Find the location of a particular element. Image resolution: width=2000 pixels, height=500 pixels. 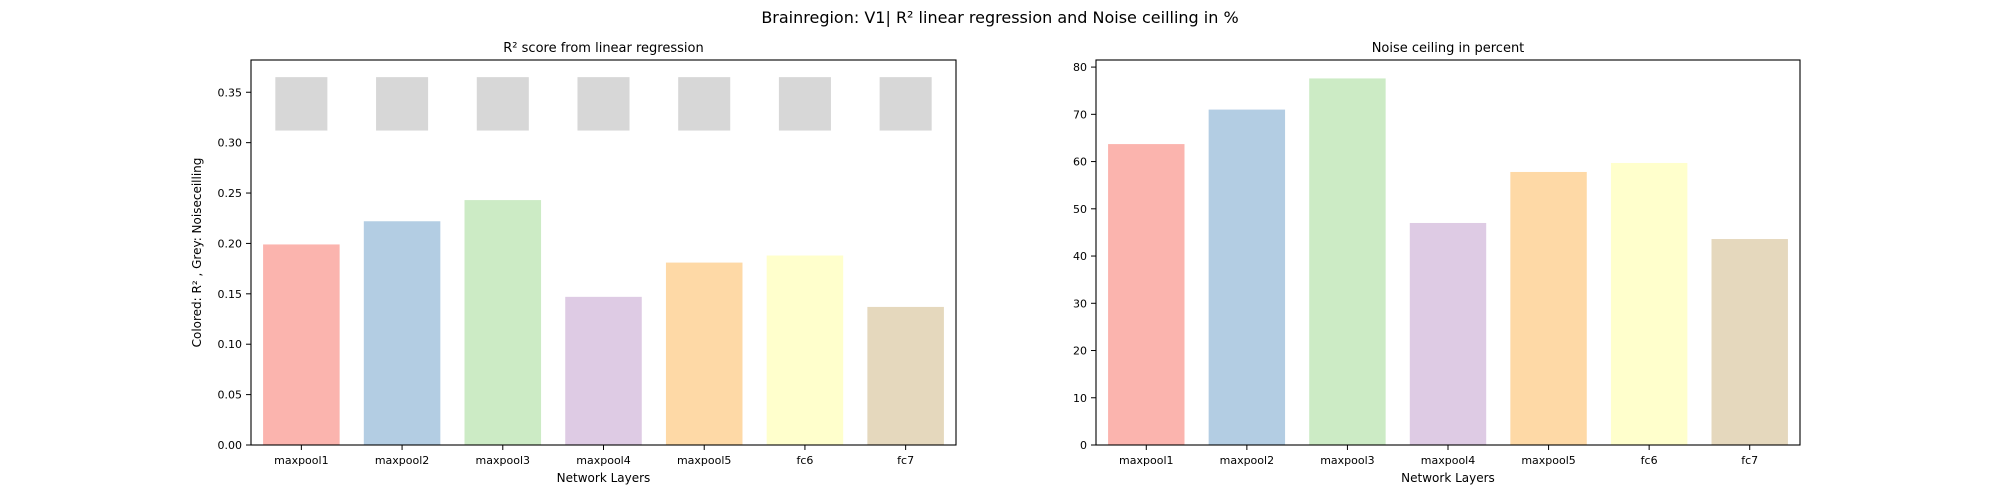

y-tick-label: 10 is located at coordinates (1080, 398).